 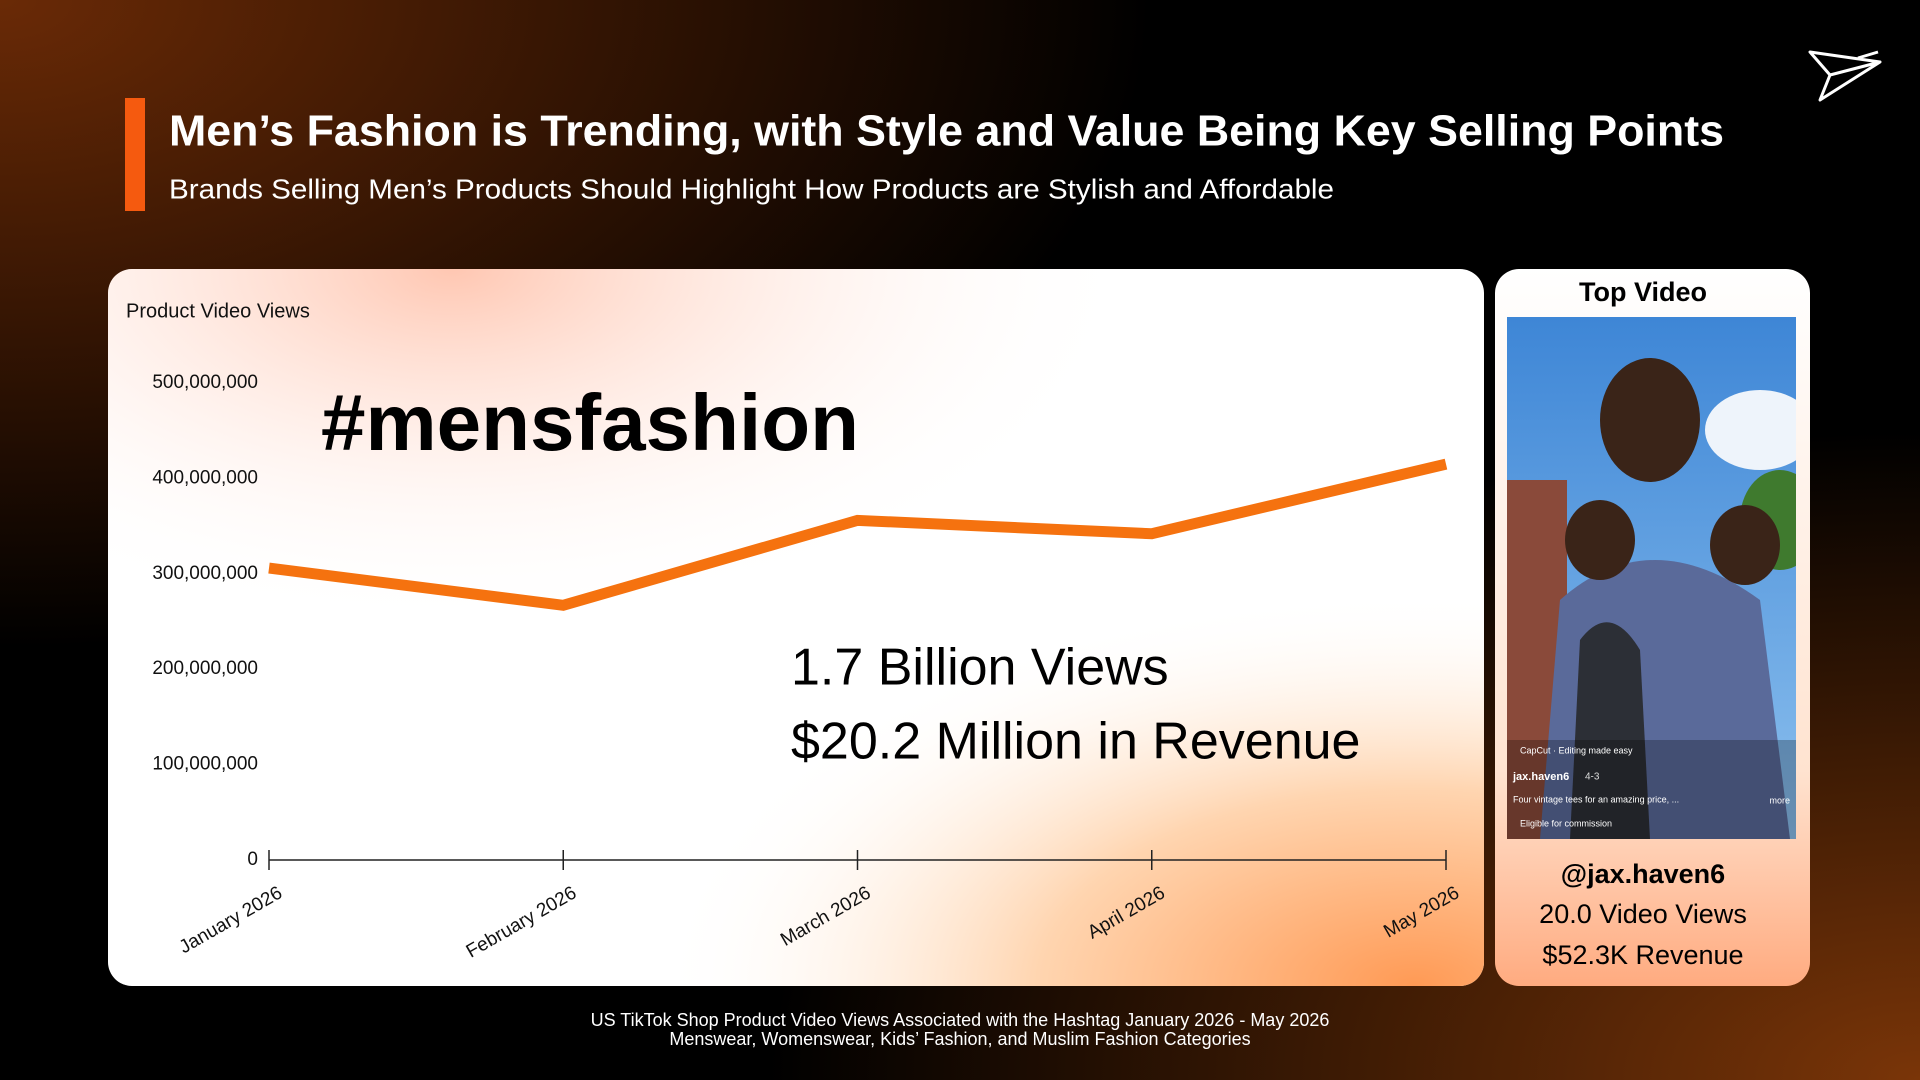 What do you see at coordinates (1642, 955) in the screenshot?
I see `video-revenue: $52.3K Revenue` at bounding box center [1642, 955].